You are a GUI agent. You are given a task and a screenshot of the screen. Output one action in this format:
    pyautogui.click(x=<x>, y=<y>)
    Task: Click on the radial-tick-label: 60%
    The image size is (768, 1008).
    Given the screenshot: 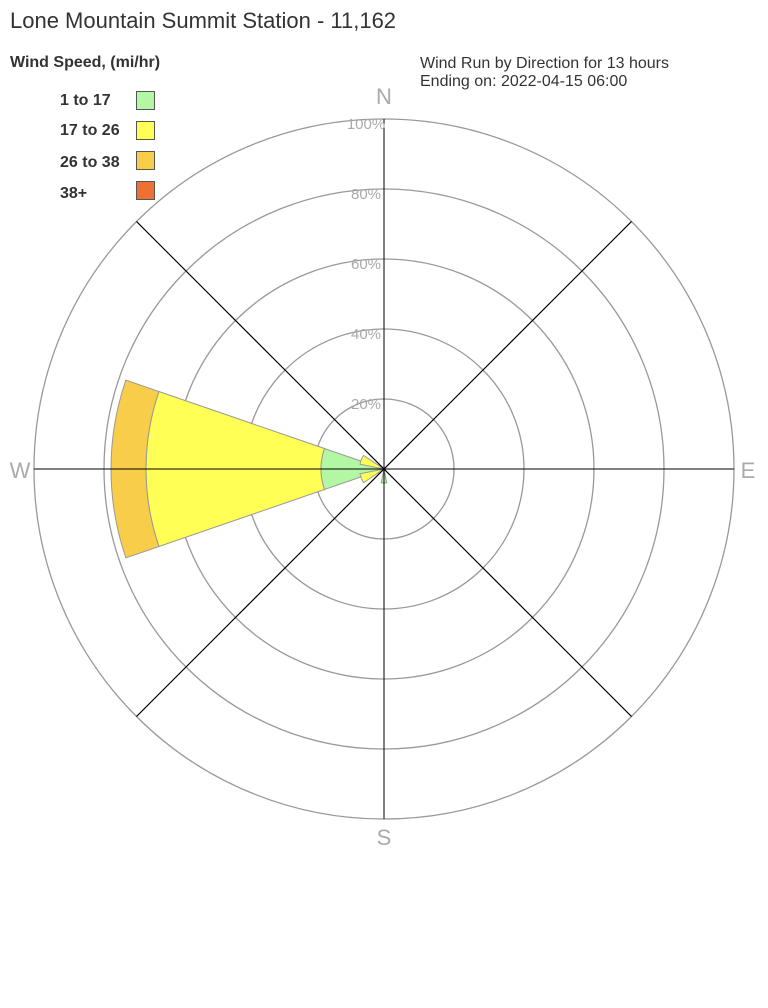 What is the action you would take?
    pyautogui.click(x=366, y=264)
    